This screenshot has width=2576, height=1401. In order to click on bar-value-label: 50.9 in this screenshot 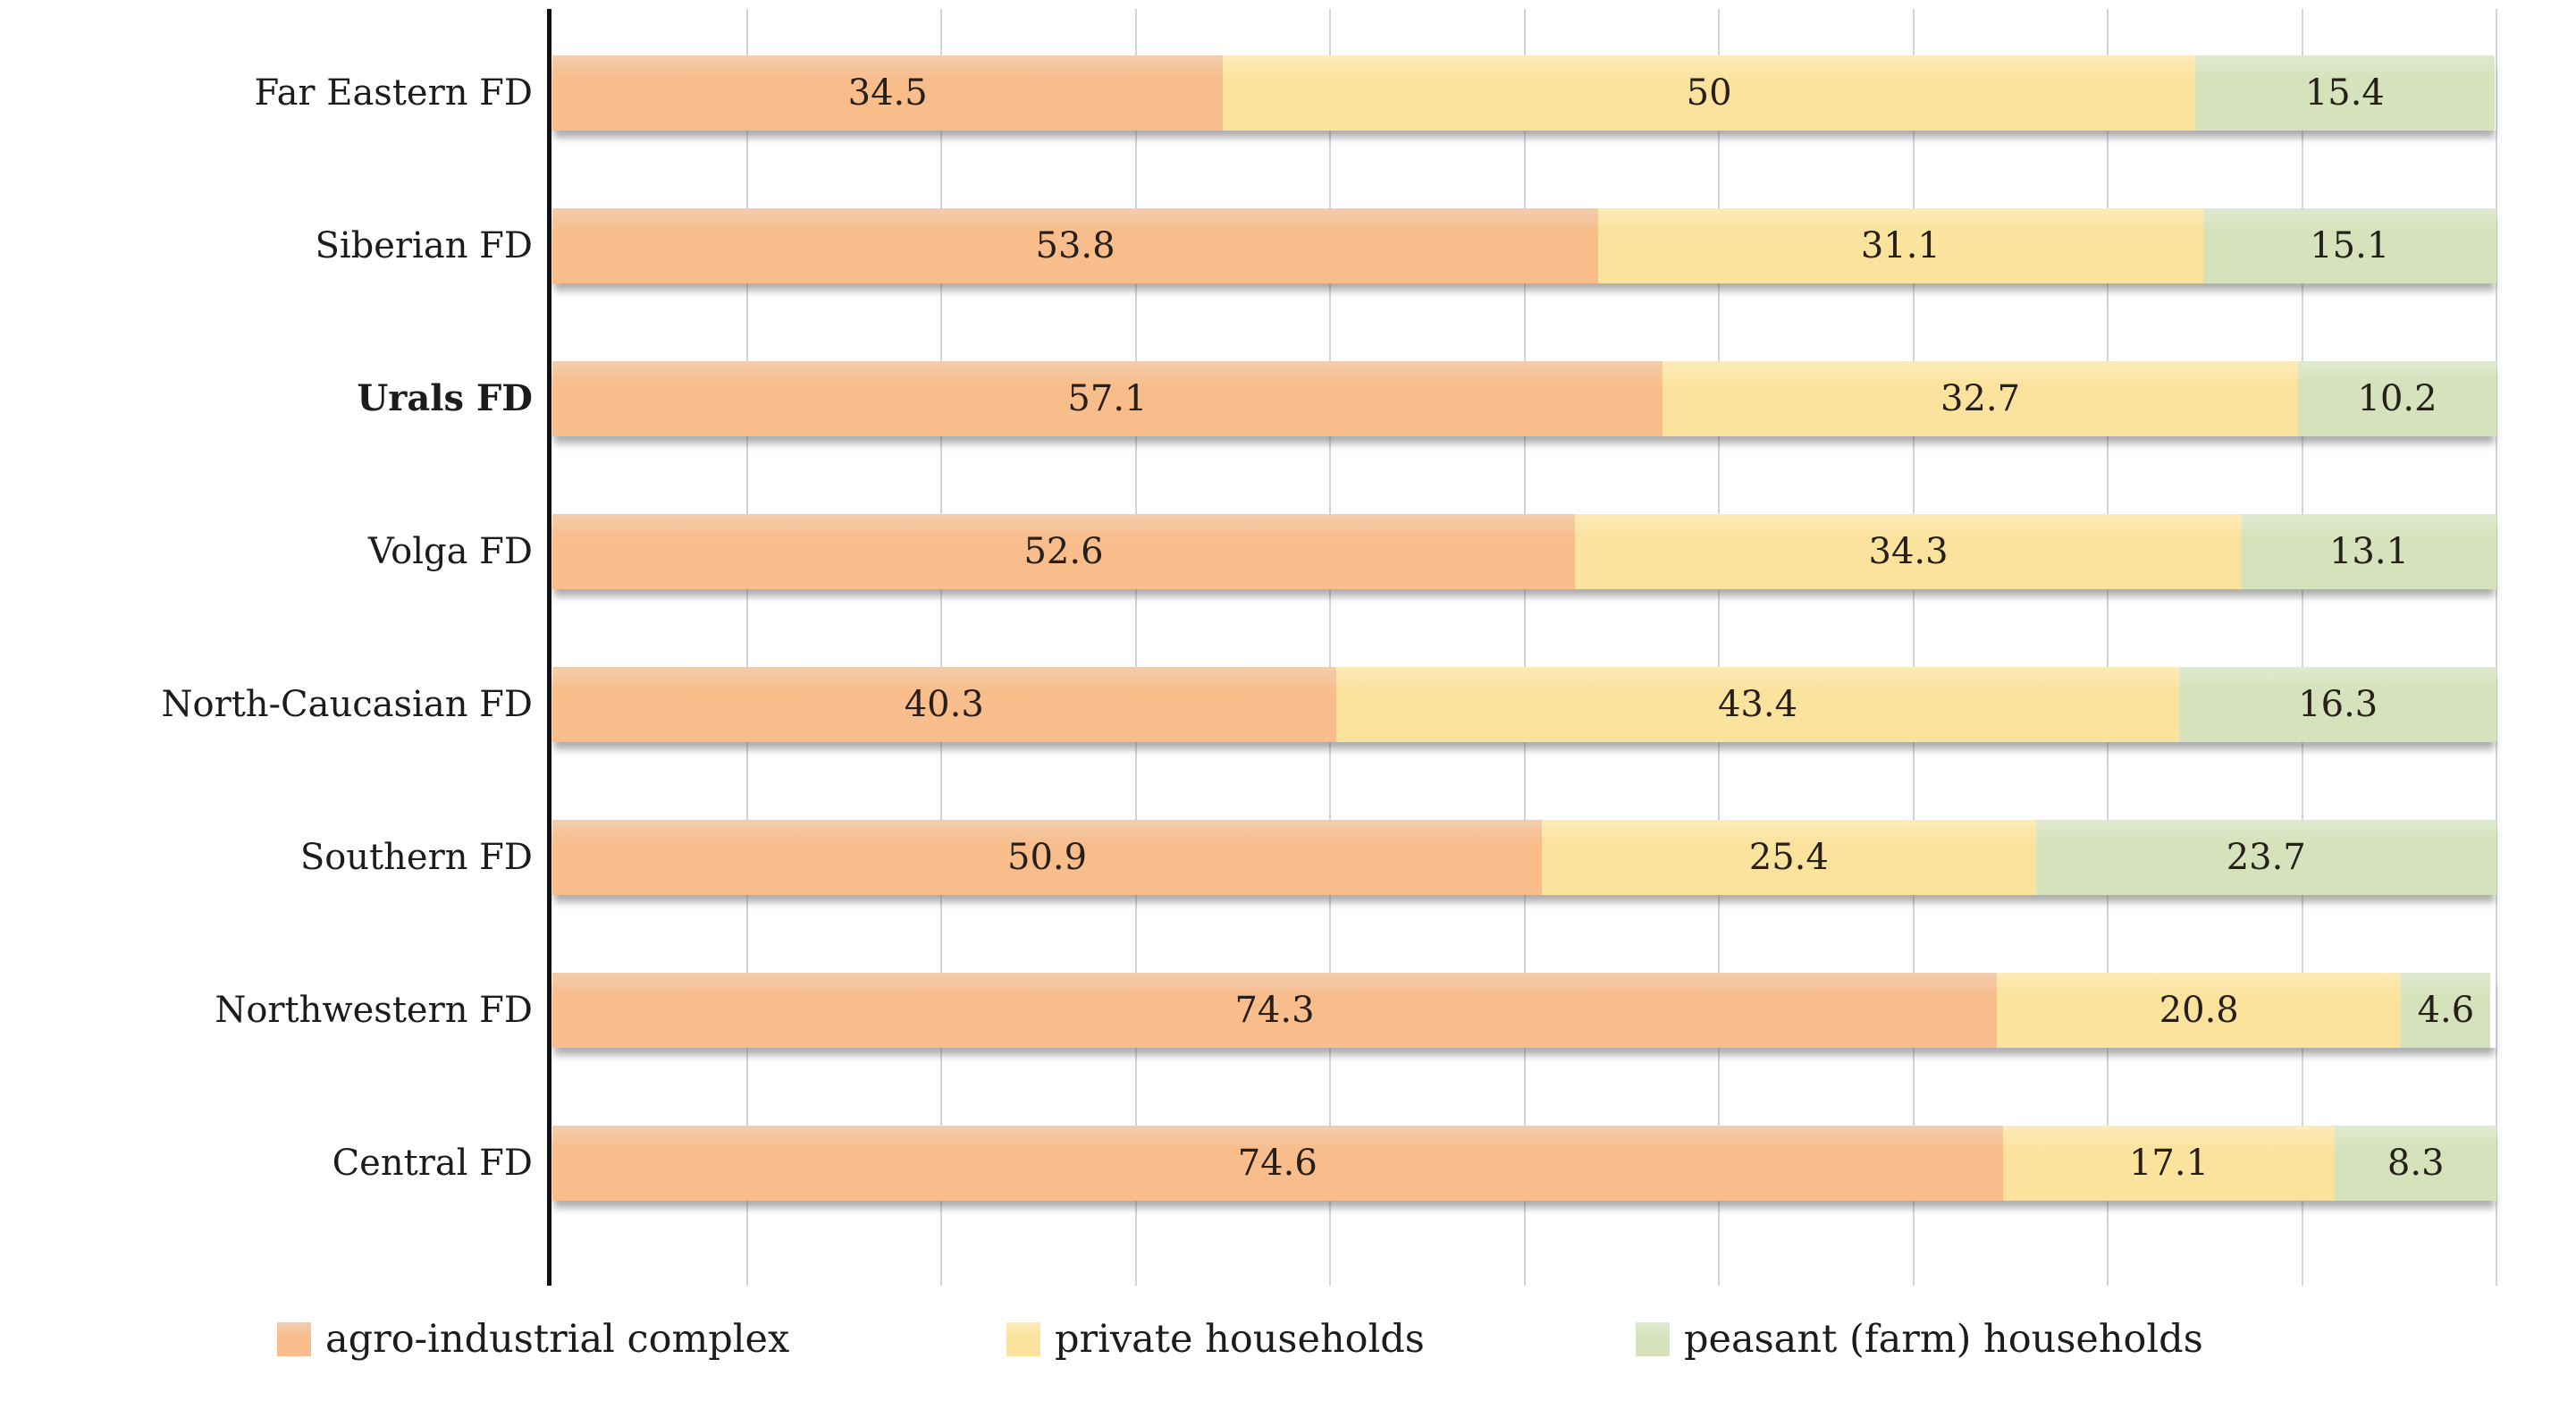, I will do `click(1047, 857)`.